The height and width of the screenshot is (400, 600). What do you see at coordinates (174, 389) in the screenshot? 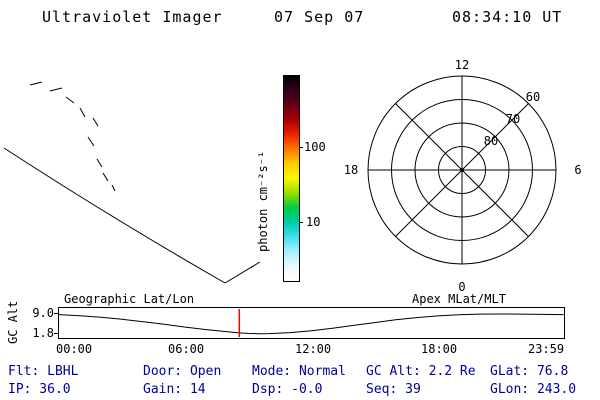
I see `status-gain: Gain: 14` at bounding box center [174, 389].